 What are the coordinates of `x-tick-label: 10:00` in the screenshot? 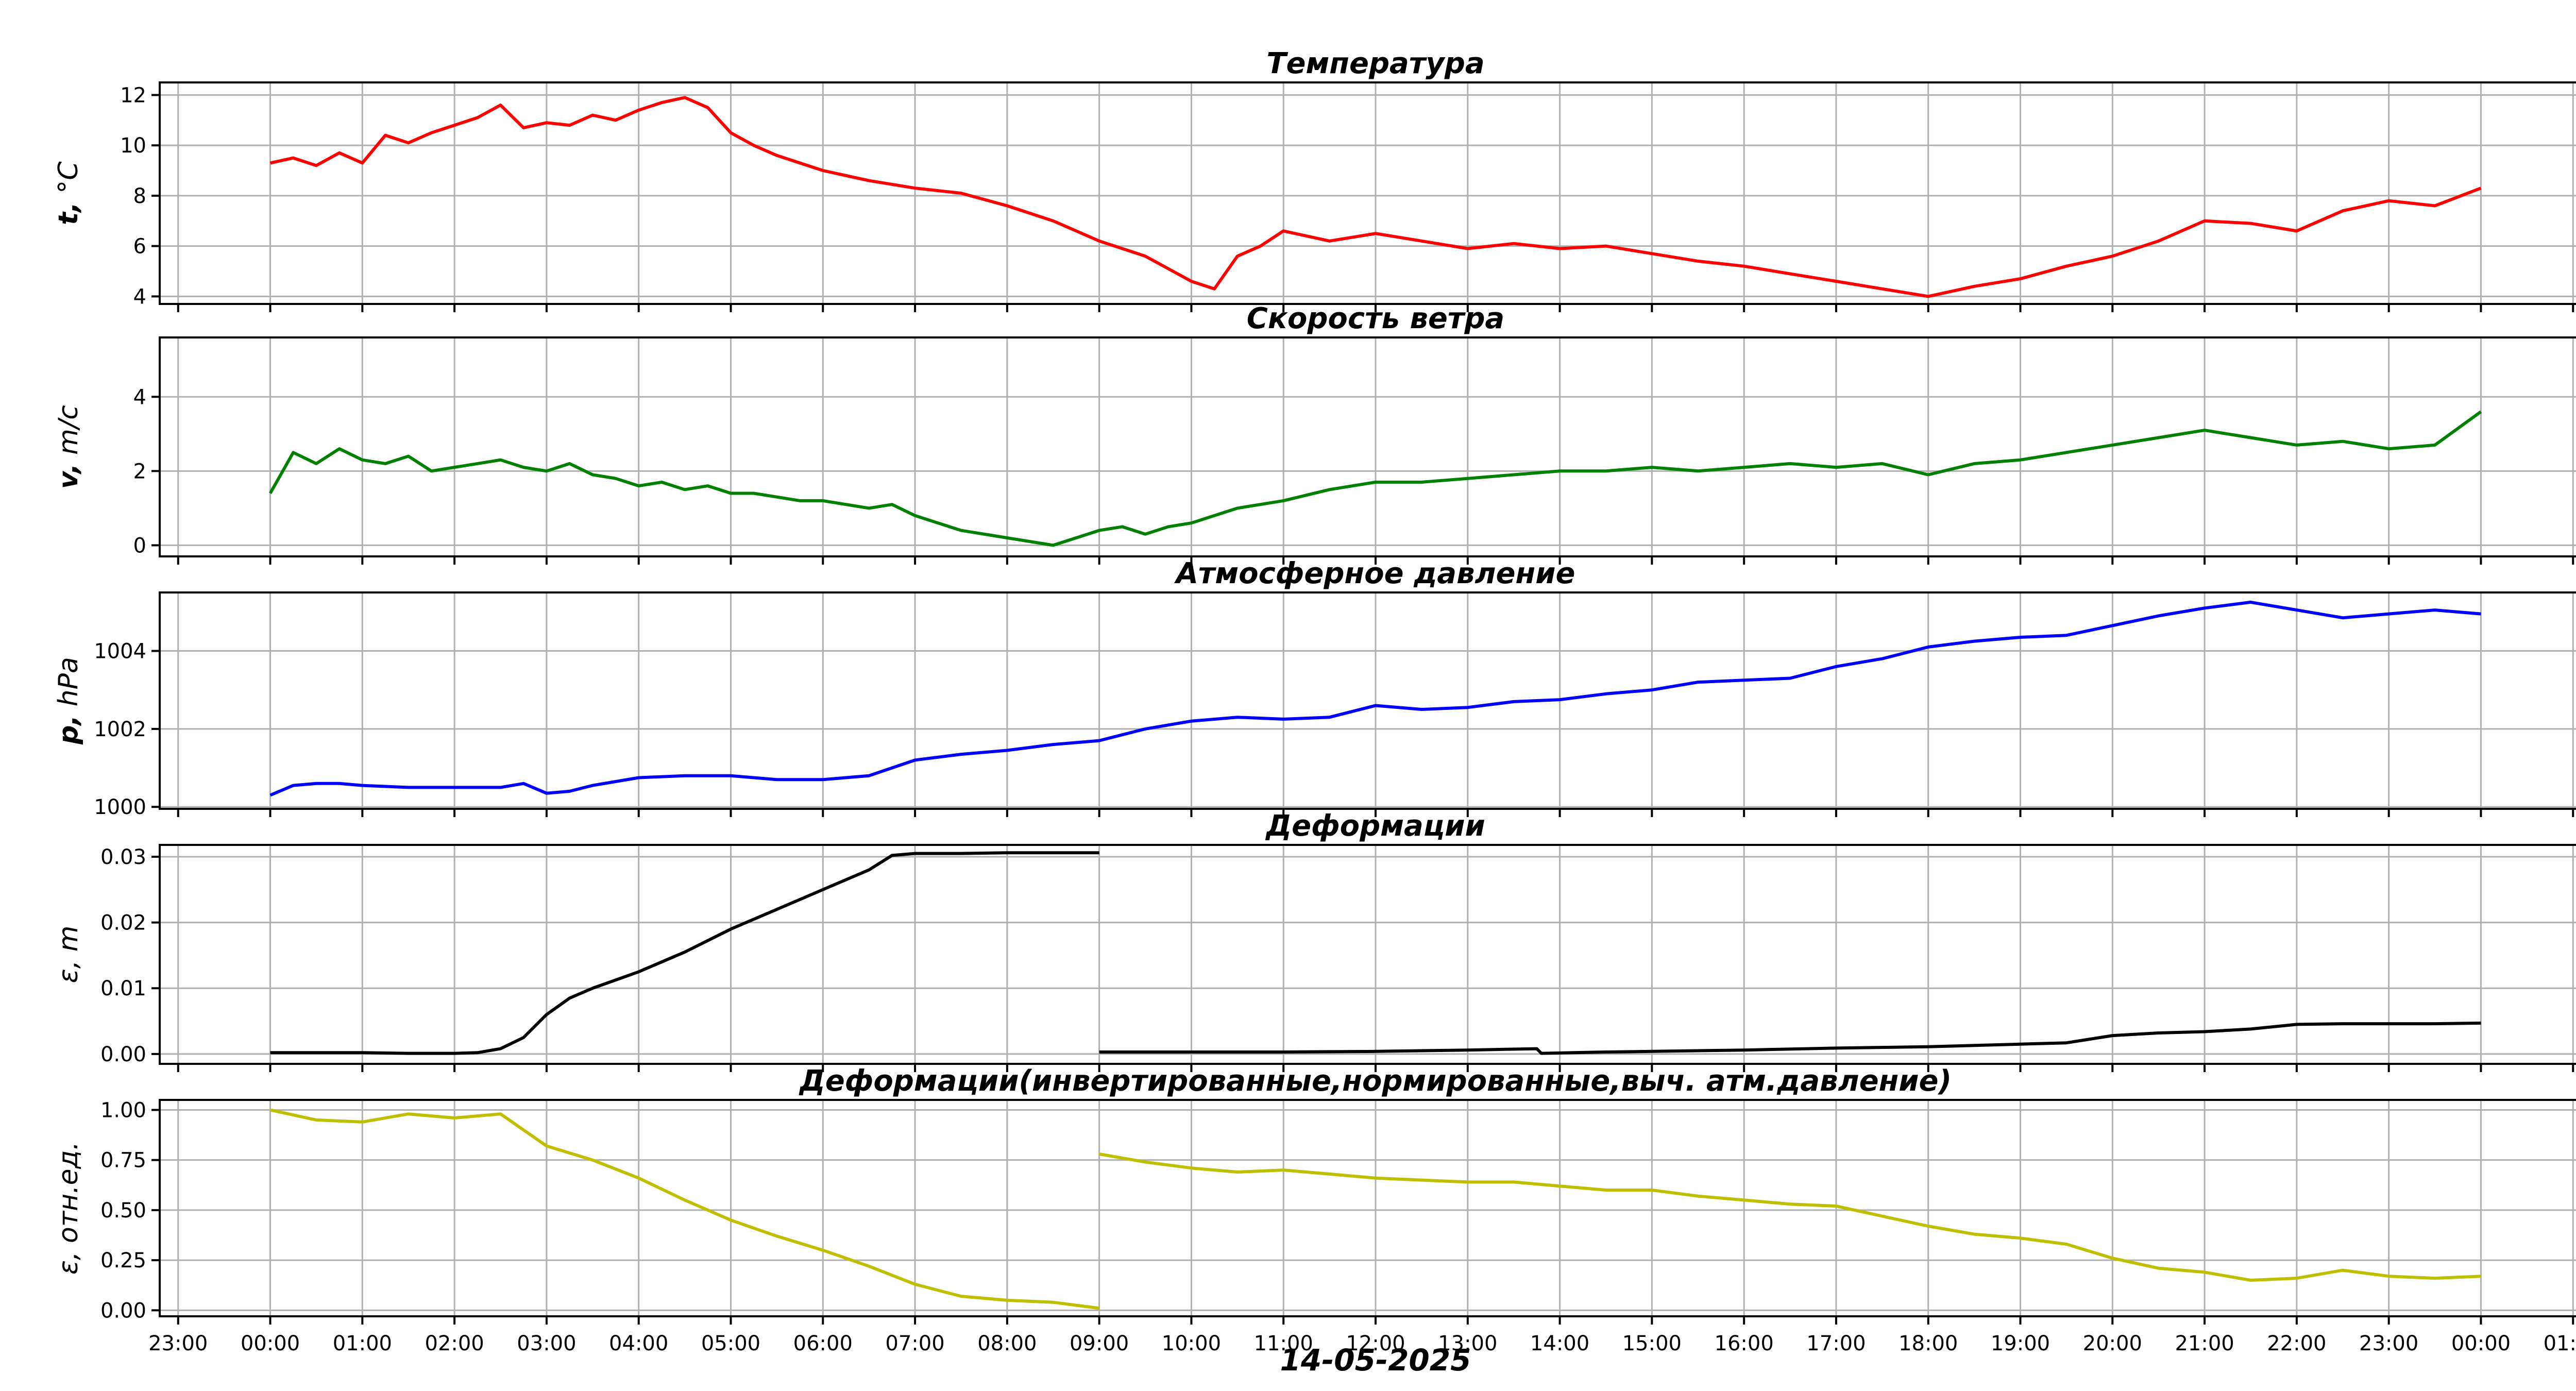 It's located at (1191, 1343).